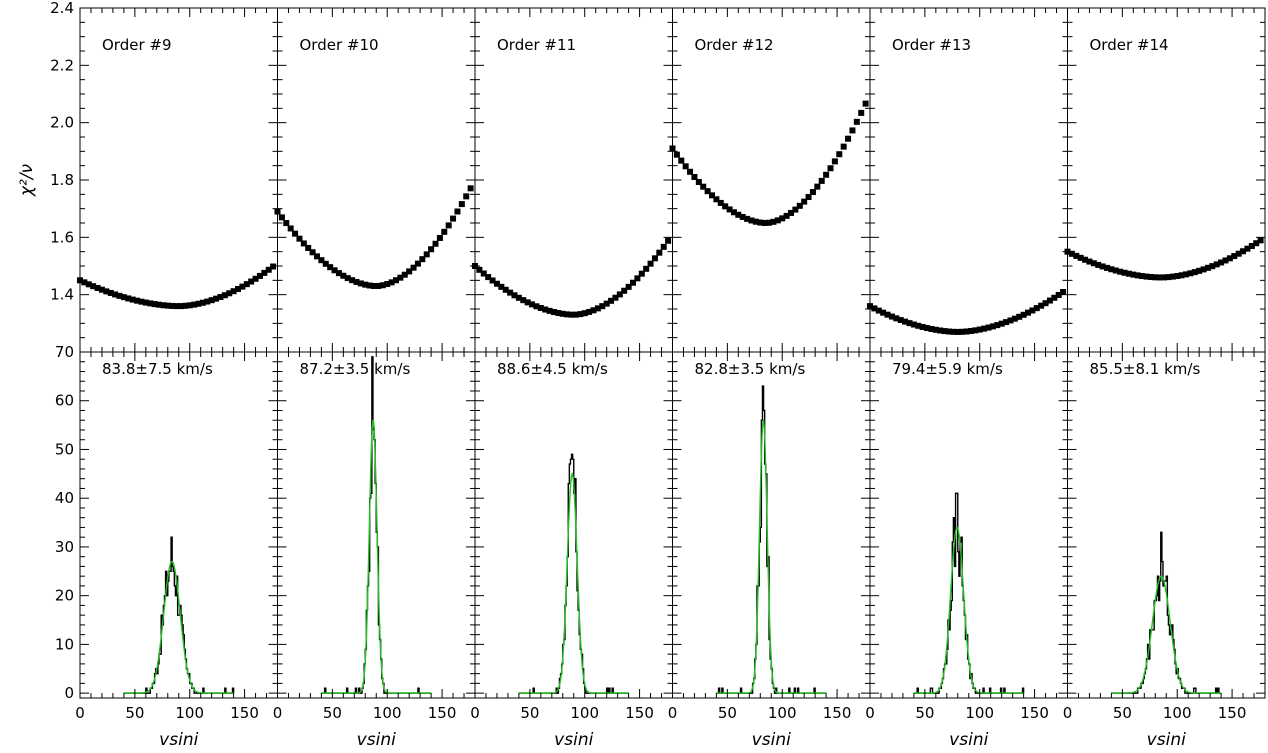  Describe the element at coordinates (69, 693) in the screenshot. I see `y-tick-label: 0` at that location.